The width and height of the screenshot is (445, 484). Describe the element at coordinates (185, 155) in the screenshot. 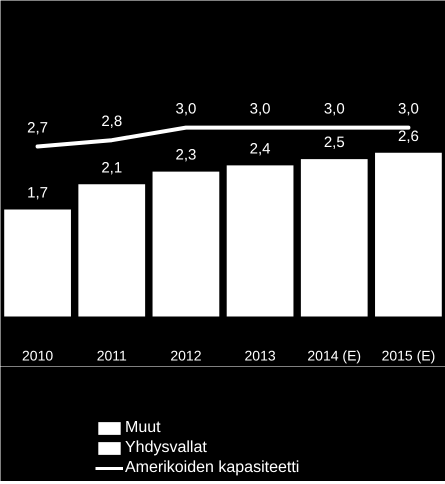

I see `data-label: 2,3` at that location.